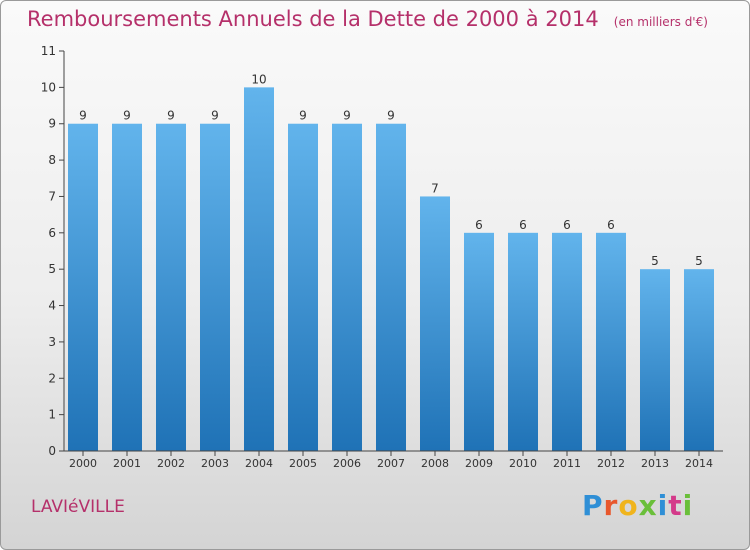 The width and height of the screenshot is (750, 550). I want to click on bar-2012, so click(611, 341).